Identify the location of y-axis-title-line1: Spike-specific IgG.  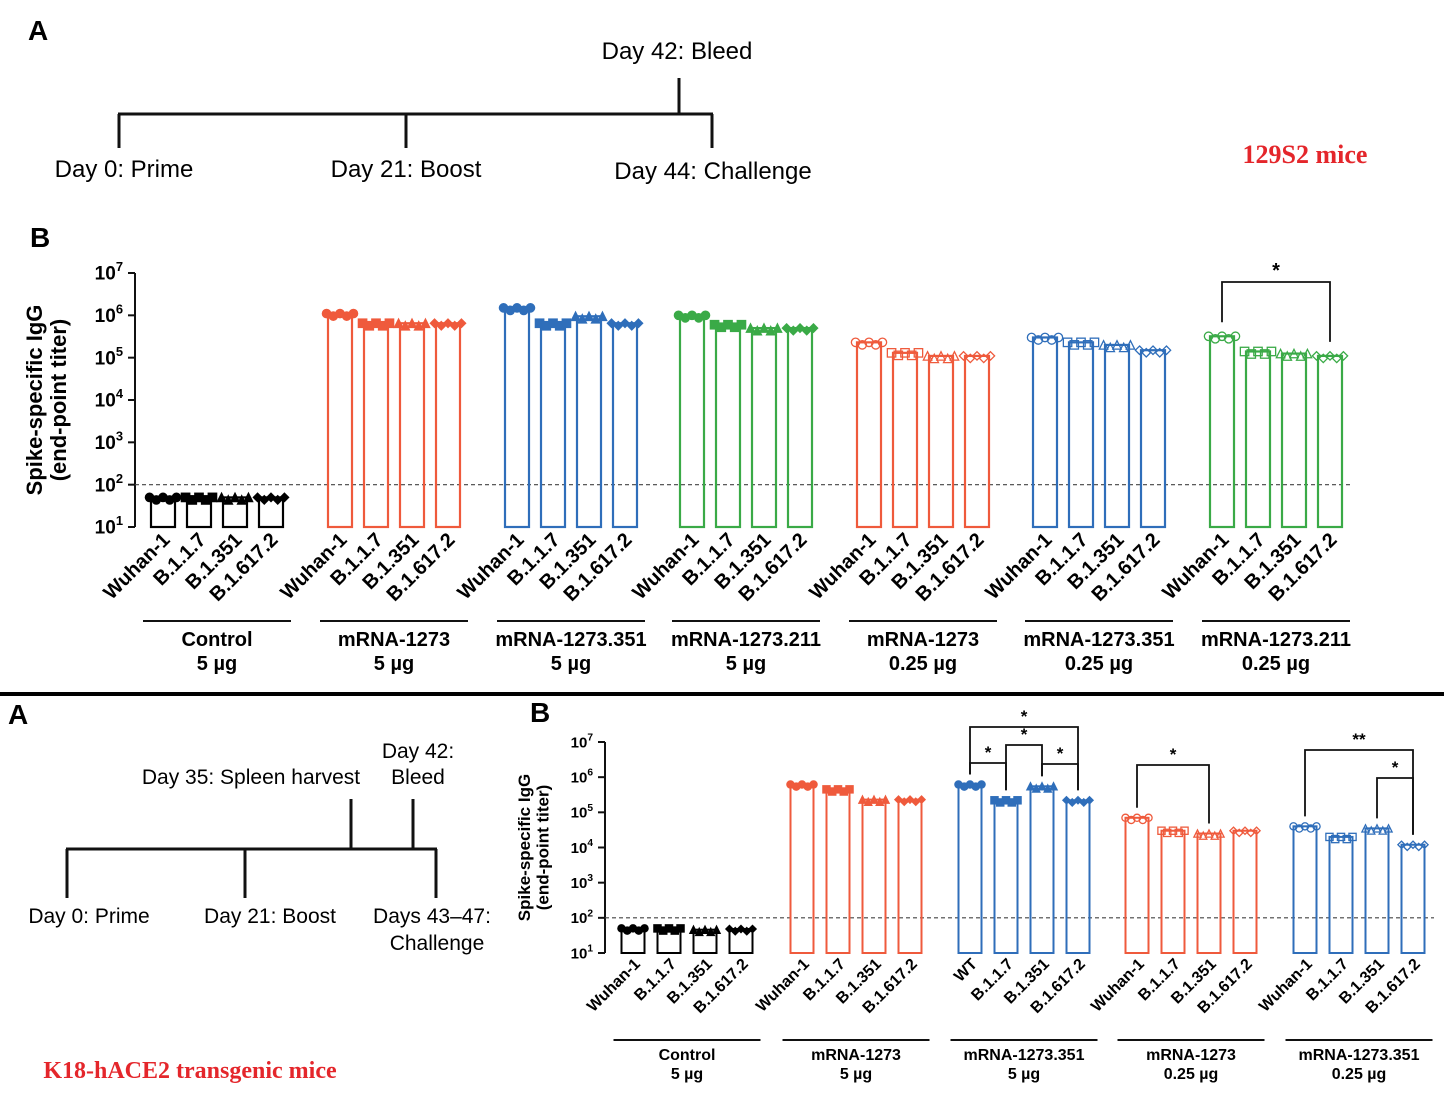
(34, 400).